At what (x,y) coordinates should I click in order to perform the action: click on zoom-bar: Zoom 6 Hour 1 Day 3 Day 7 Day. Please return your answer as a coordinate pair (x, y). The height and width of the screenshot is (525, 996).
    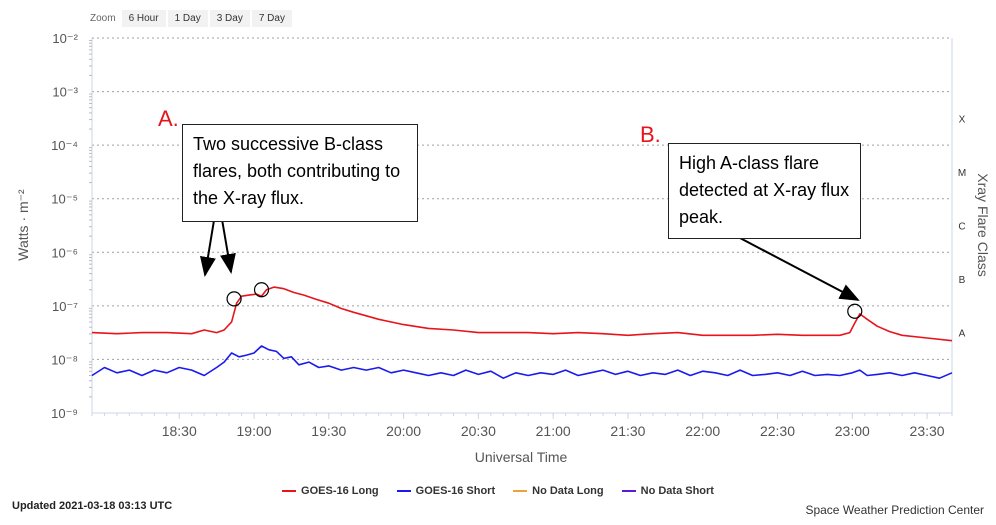
    Looking at the image, I should click on (192, 18).